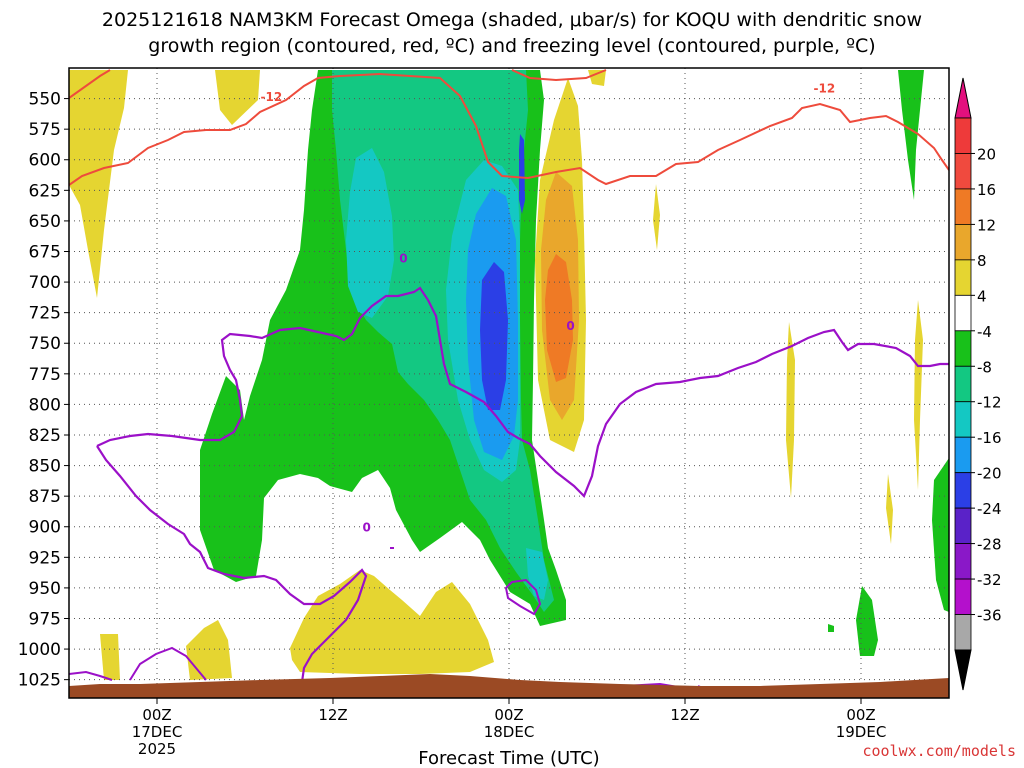 The height and width of the screenshot is (768, 1024). What do you see at coordinates (45, 344) in the screenshot?
I see `y-tick-label: 750` at bounding box center [45, 344].